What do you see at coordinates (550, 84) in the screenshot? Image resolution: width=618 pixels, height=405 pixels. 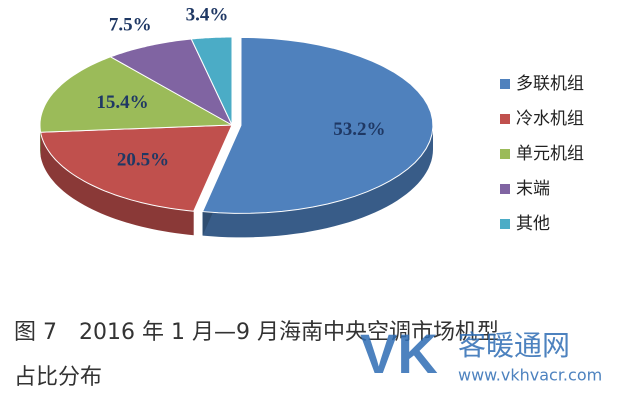 I see `legend-label: 多联机组` at bounding box center [550, 84].